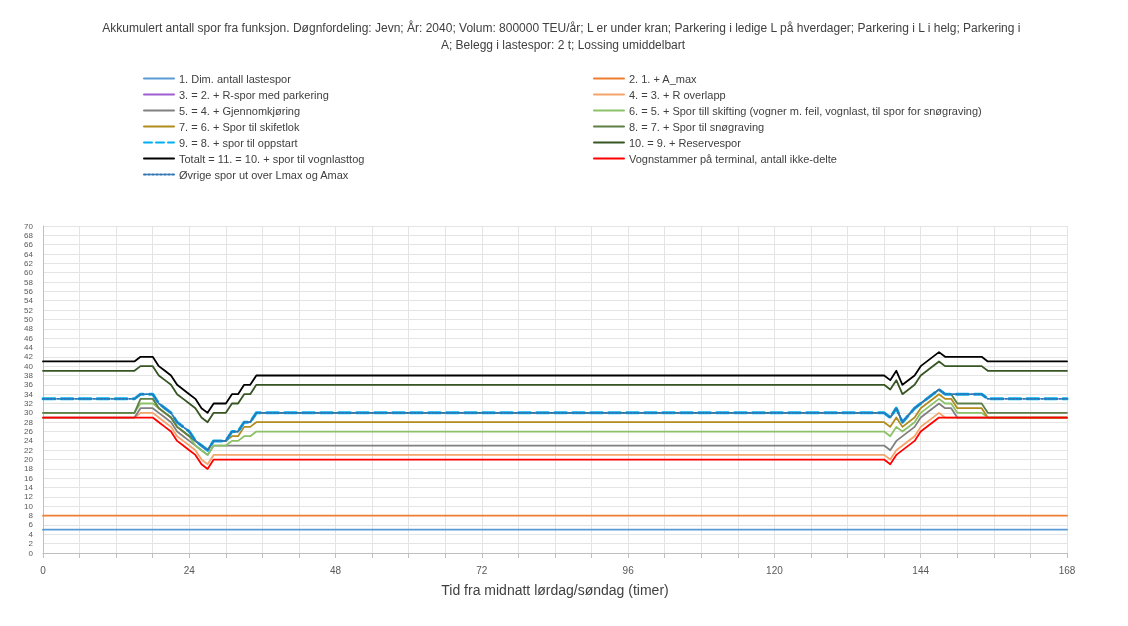 This screenshot has width=1128, height=626. I want to click on y-tick-label: 58, so click(29, 282).